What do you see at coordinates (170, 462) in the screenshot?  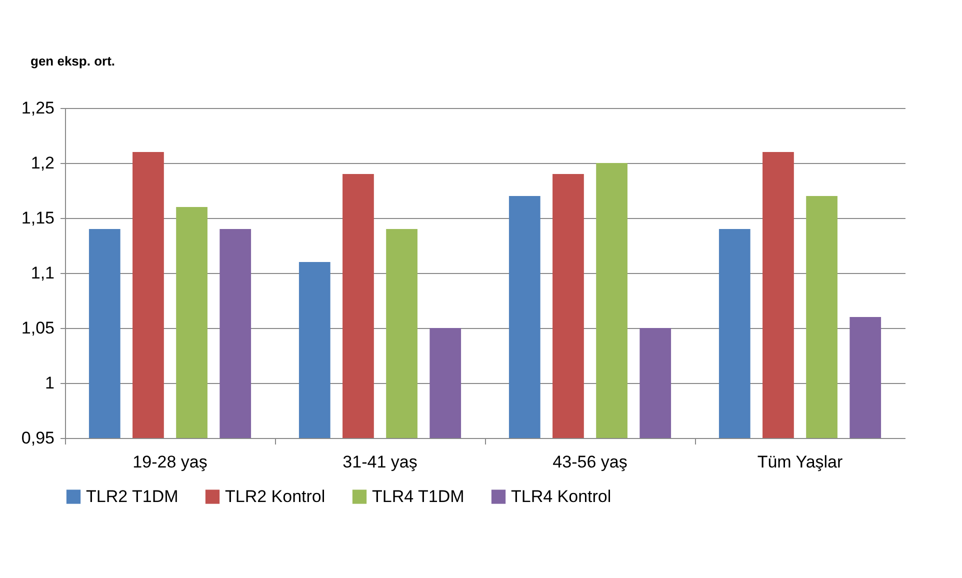 I see `x-tick-label: 19-28 yaş` at bounding box center [170, 462].